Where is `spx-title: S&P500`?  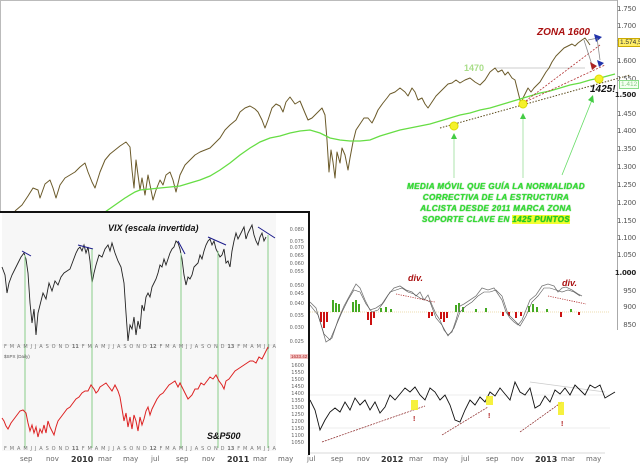
spx-title: S&P500 is located at coordinates (224, 436).